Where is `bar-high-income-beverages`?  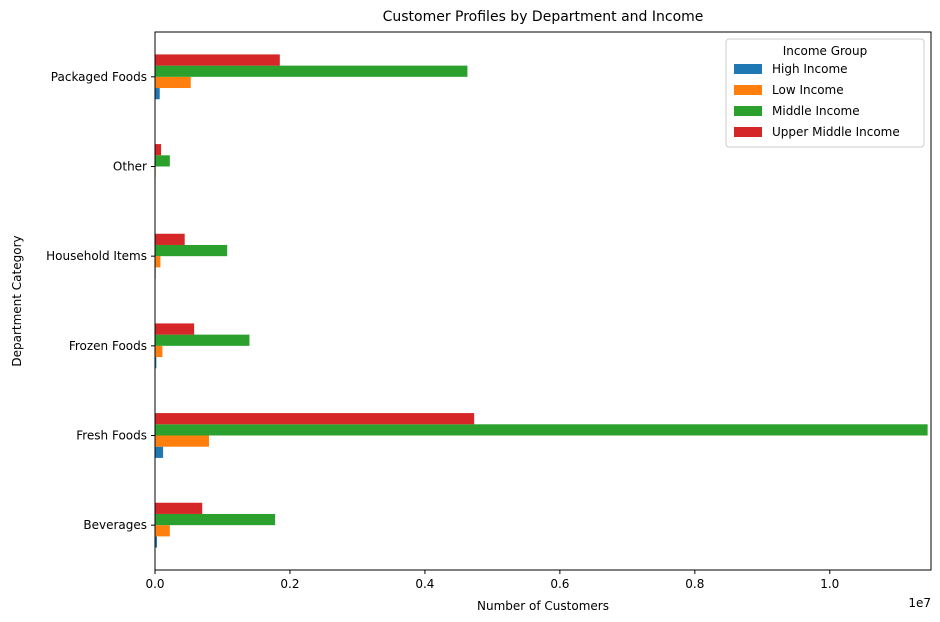 bar-high-income-beverages is located at coordinates (156, 542).